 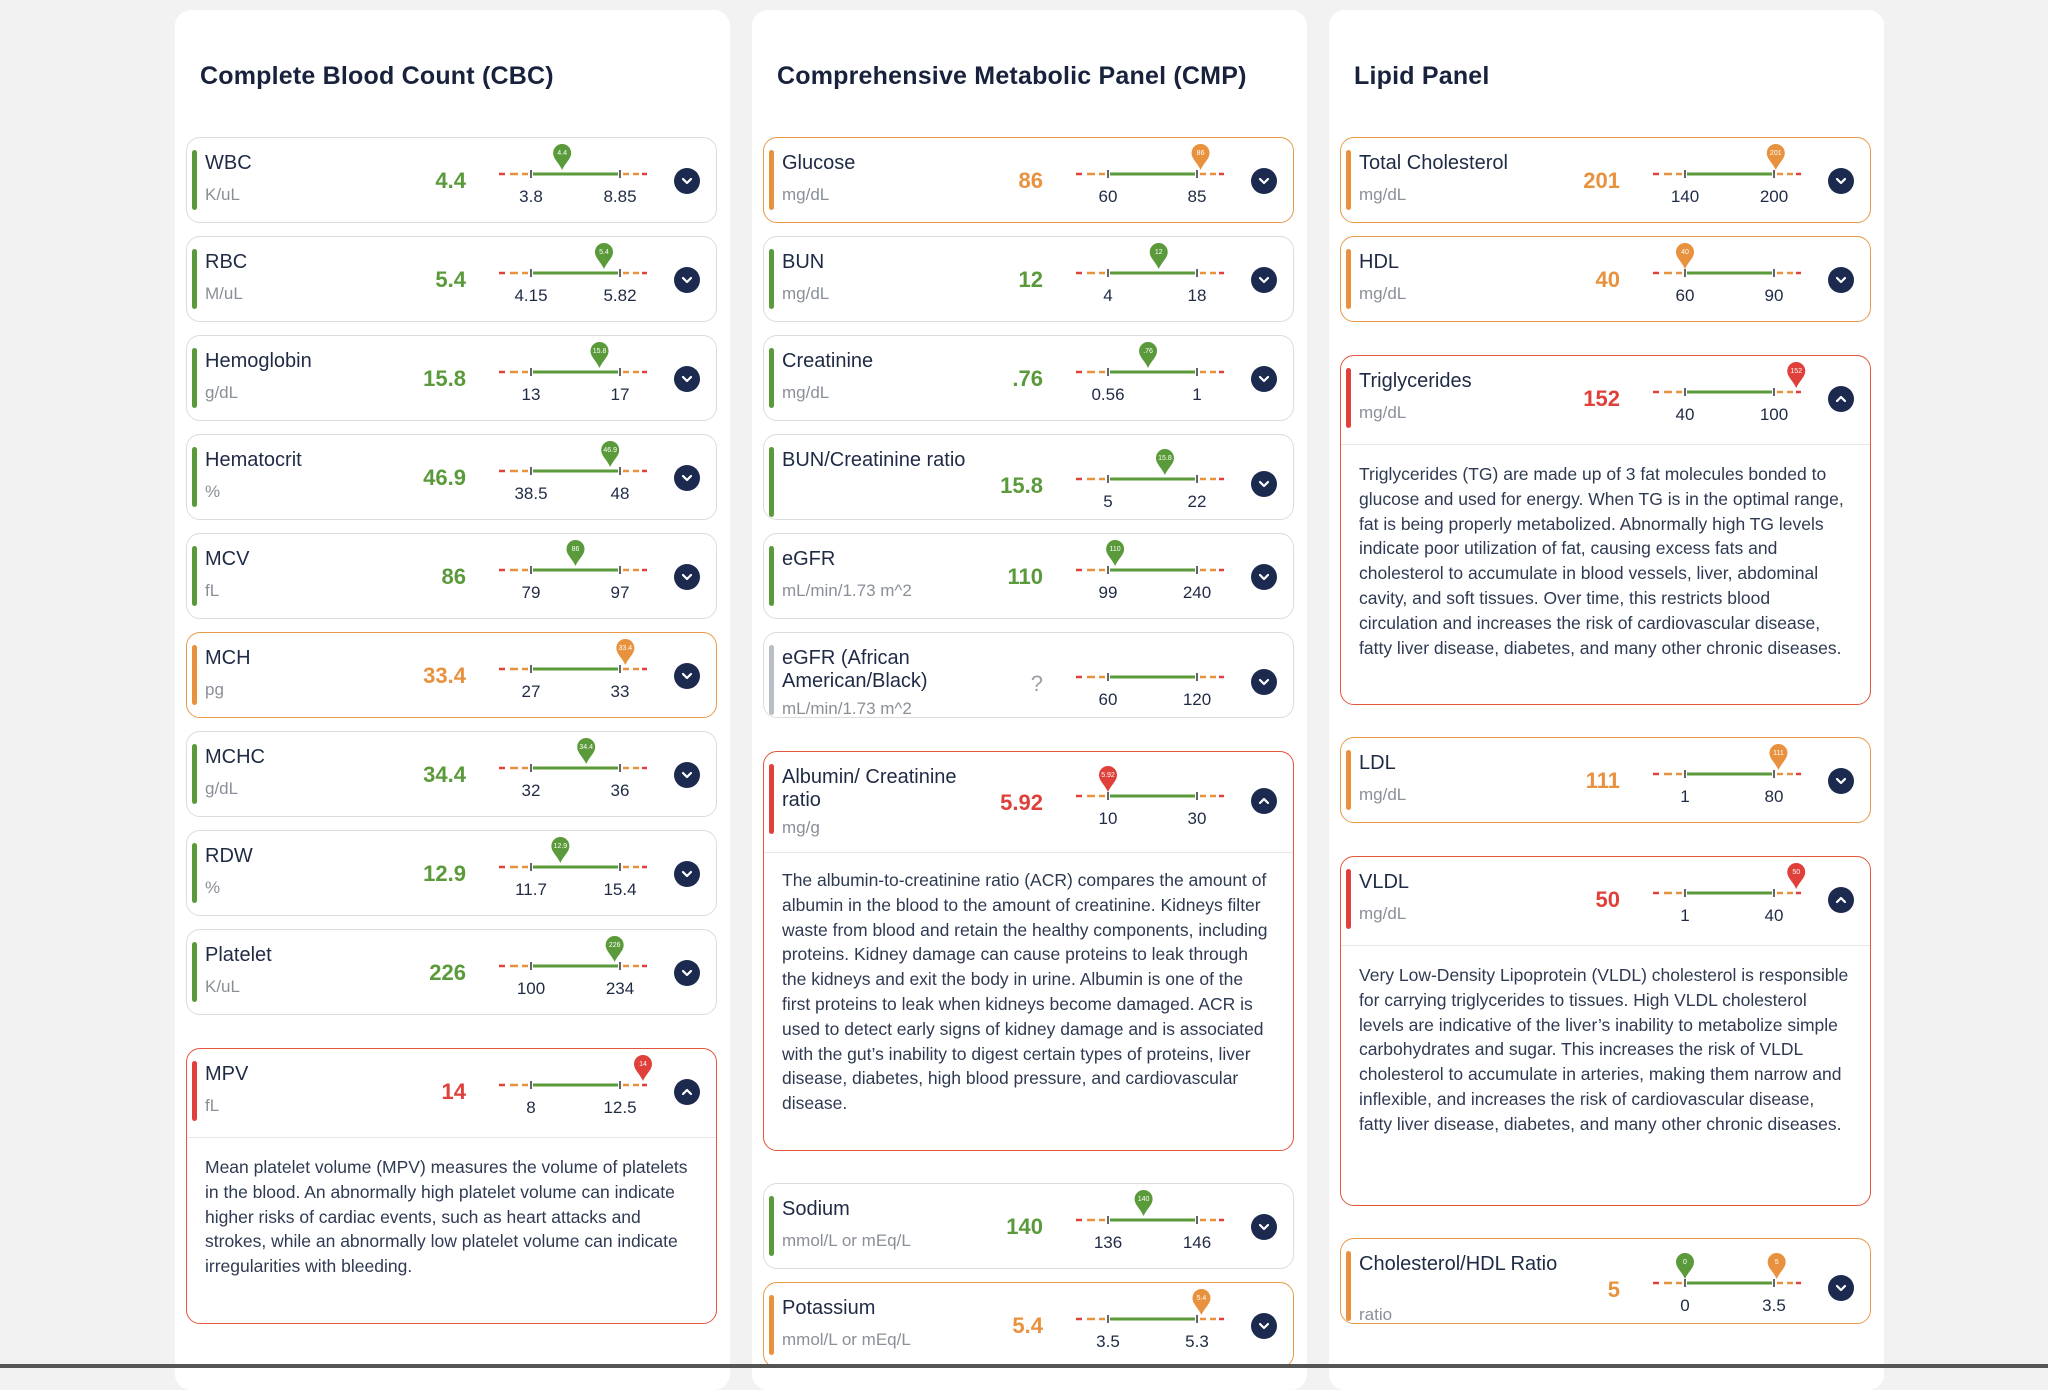 I want to click on chevron-up-icon, so click(x=1264, y=801).